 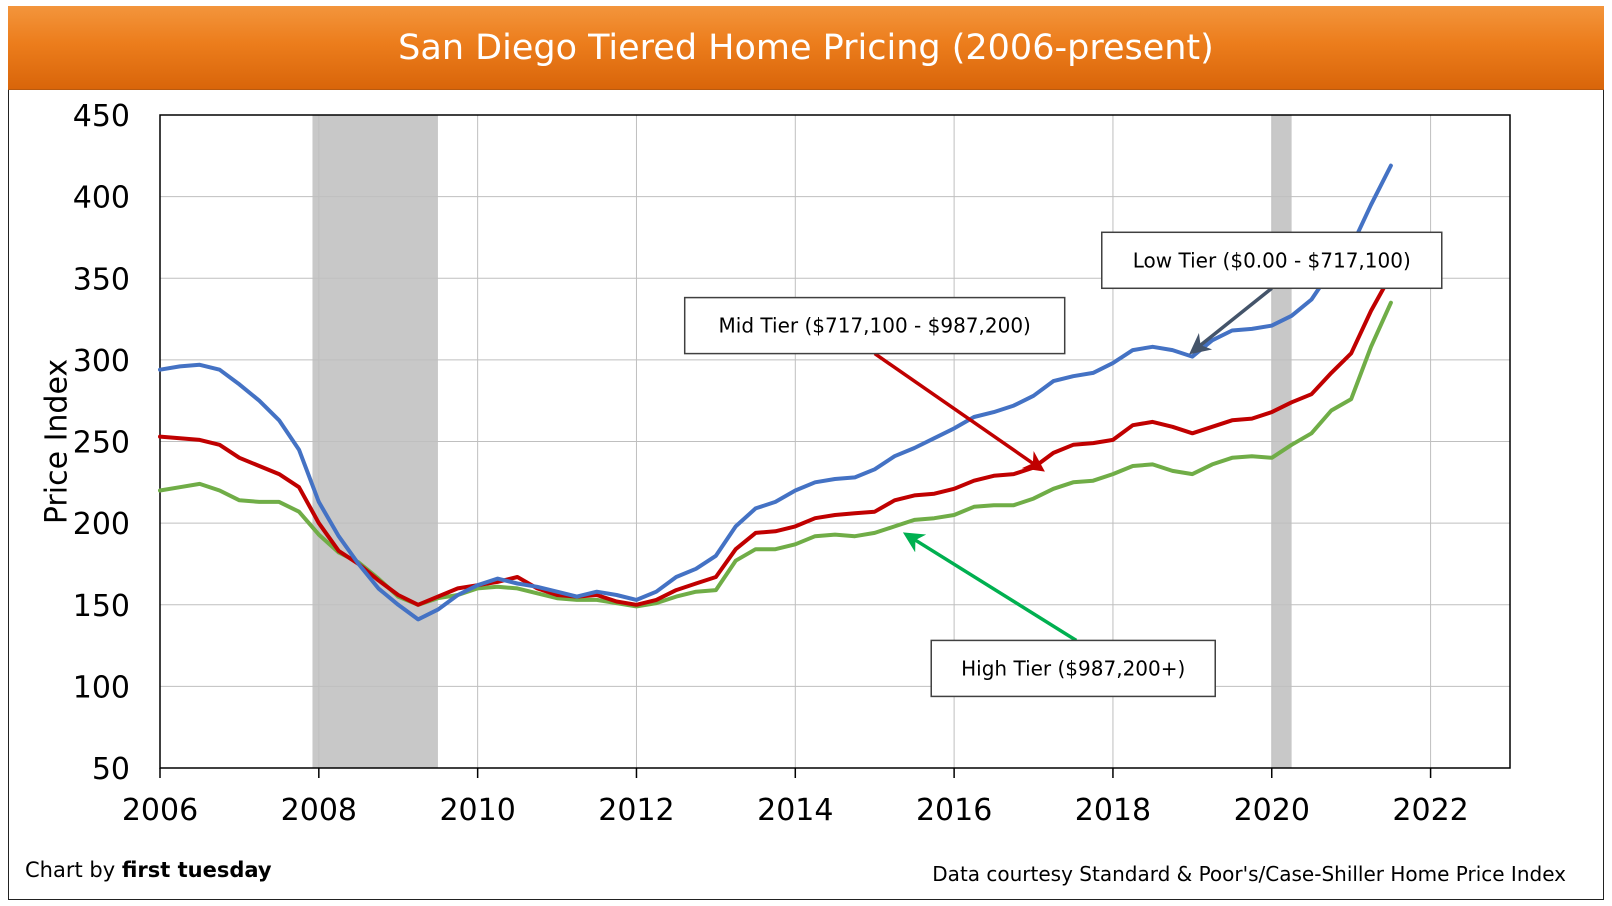 What do you see at coordinates (57, 441) in the screenshot?
I see `y-axis-label: Price Index` at bounding box center [57, 441].